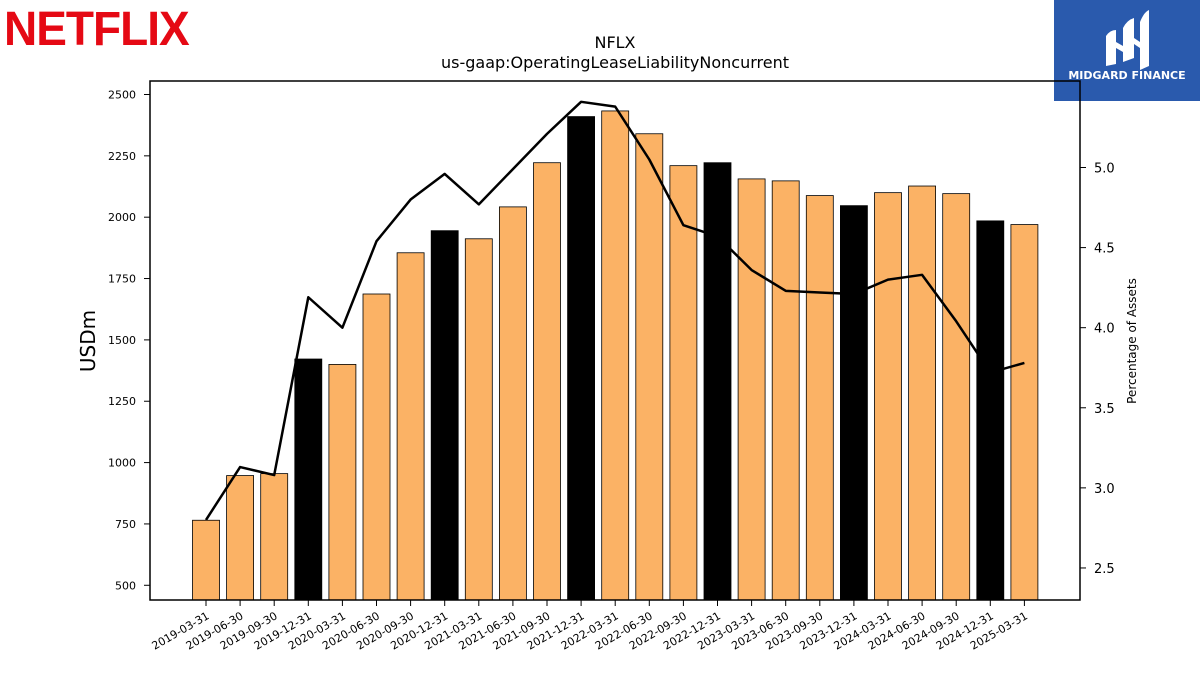 The width and height of the screenshot is (1200, 675). What do you see at coordinates (122, 217) in the screenshot?
I see `y-tick-label: 2000` at bounding box center [122, 217].